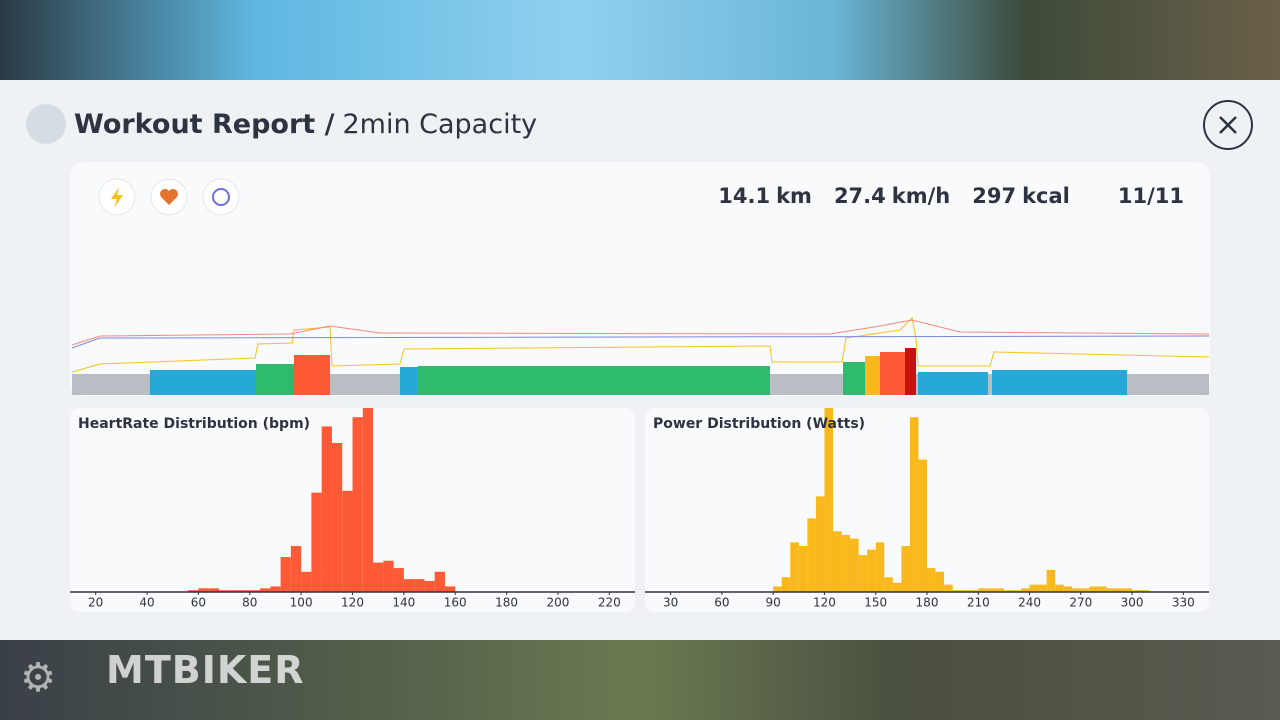 Image resolution: width=1280 pixels, height=720 pixels. Describe the element at coordinates (204, 124) in the screenshot. I see `title: Workout Report /` at that location.